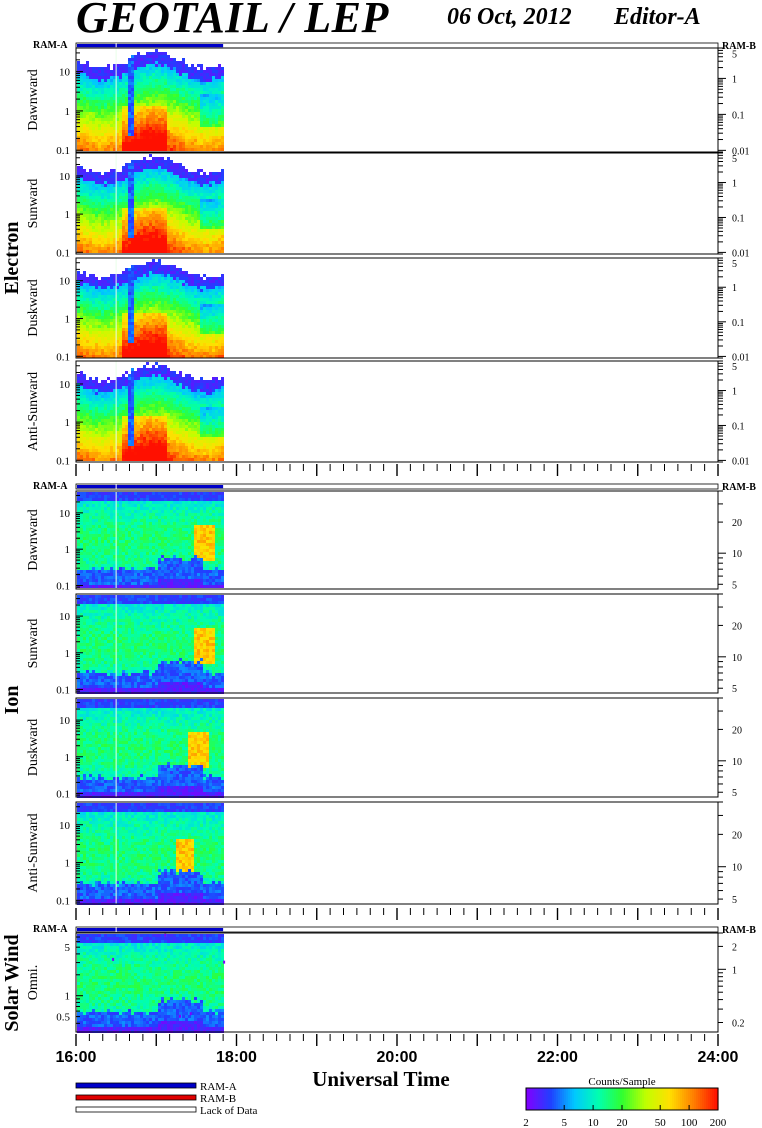 This screenshot has width=762, height=1128. What do you see at coordinates (509, 17) in the screenshot?
I see `chart-date: 06 Oct, 2012` at bounding box center [509, 17].